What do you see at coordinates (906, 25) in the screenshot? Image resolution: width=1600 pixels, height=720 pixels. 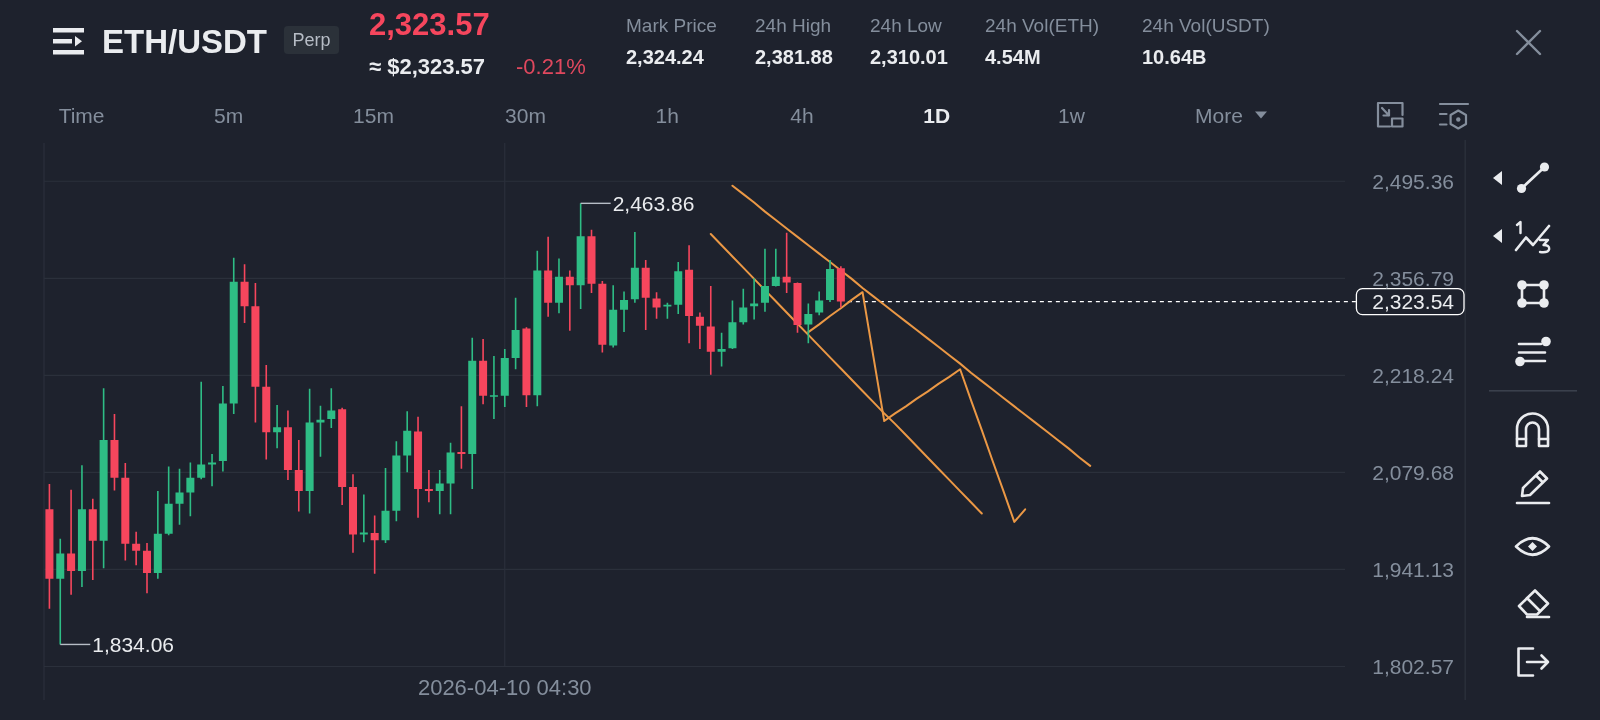 I see `text: 24h Low` at bounding box center [906, 25].